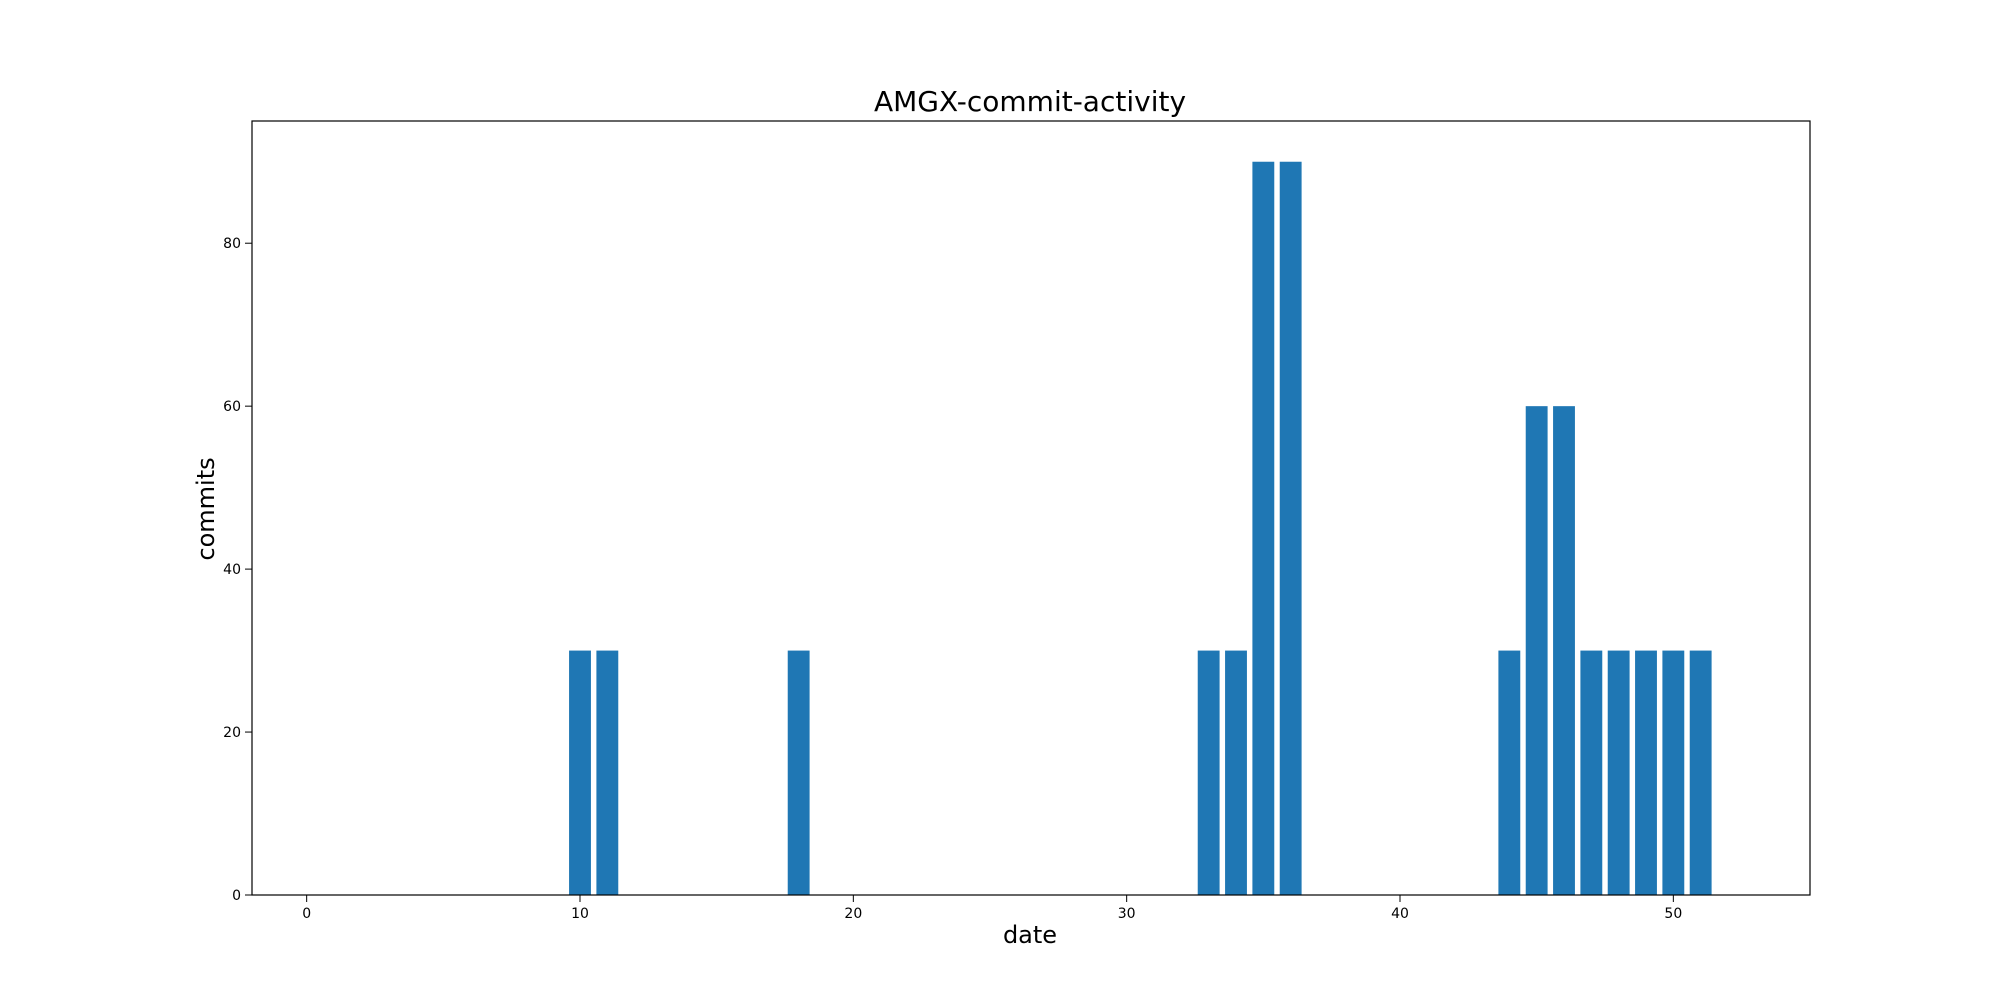  I want to click on y-tick-label: 40, so click(232, 570).